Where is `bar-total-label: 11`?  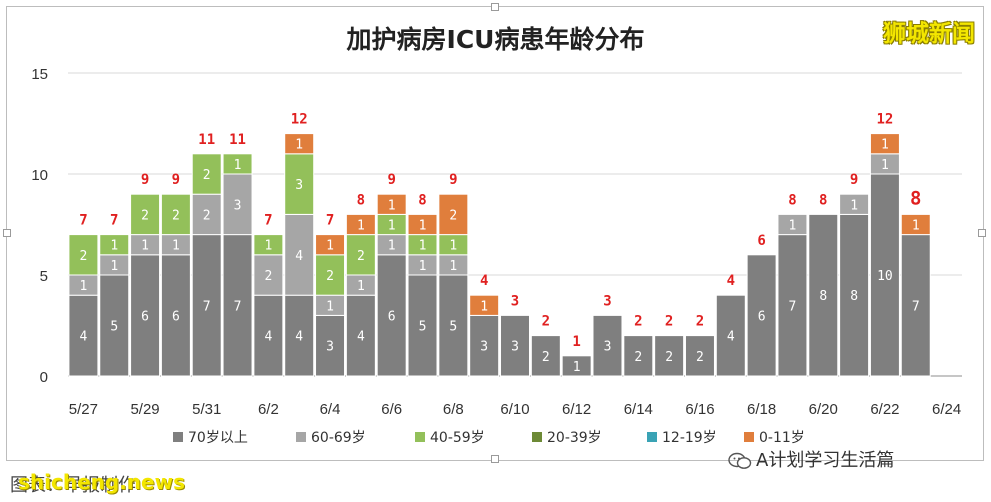 bar-total-label: 11 is located at coordinates (206, 140).